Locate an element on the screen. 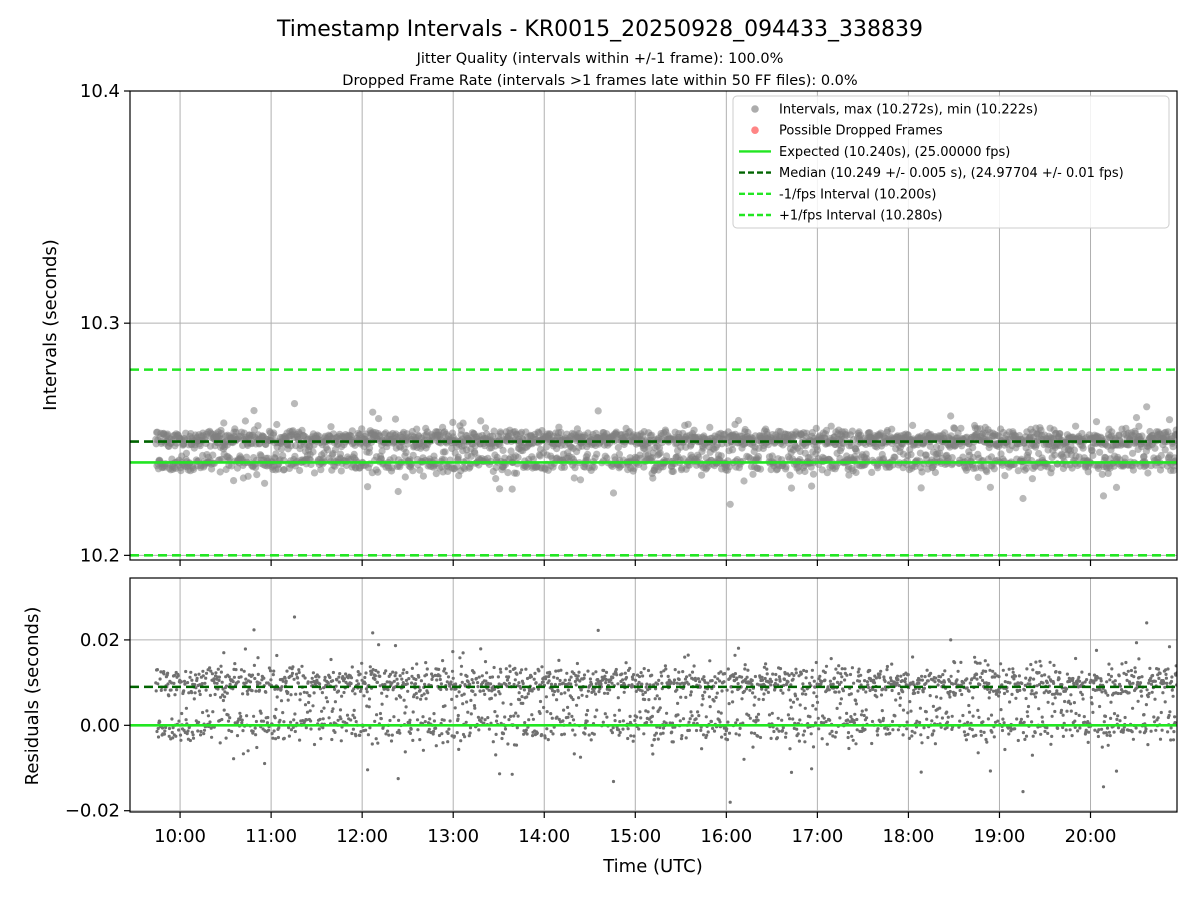 The image size is (1200, 900). legend-label-5: +1/fps Interval (10.280s) is located at coordinates (861, 216).